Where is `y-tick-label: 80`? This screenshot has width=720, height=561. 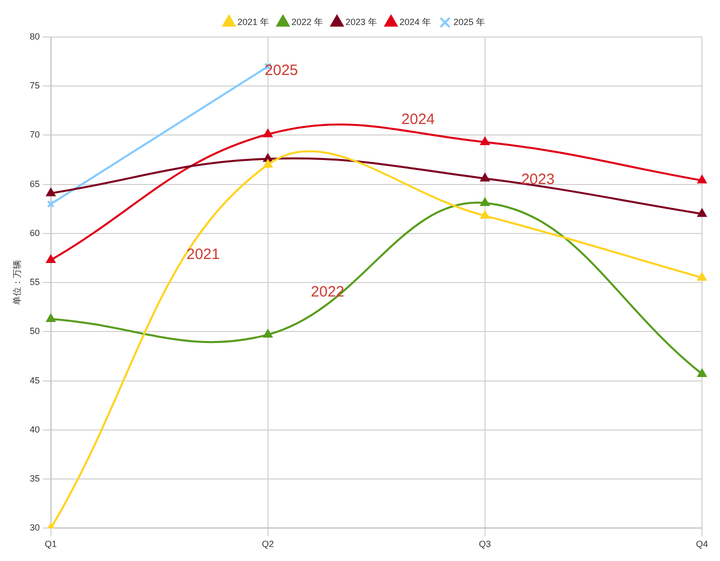 y-tick-label: 80 is located at coordinates (35, 36).